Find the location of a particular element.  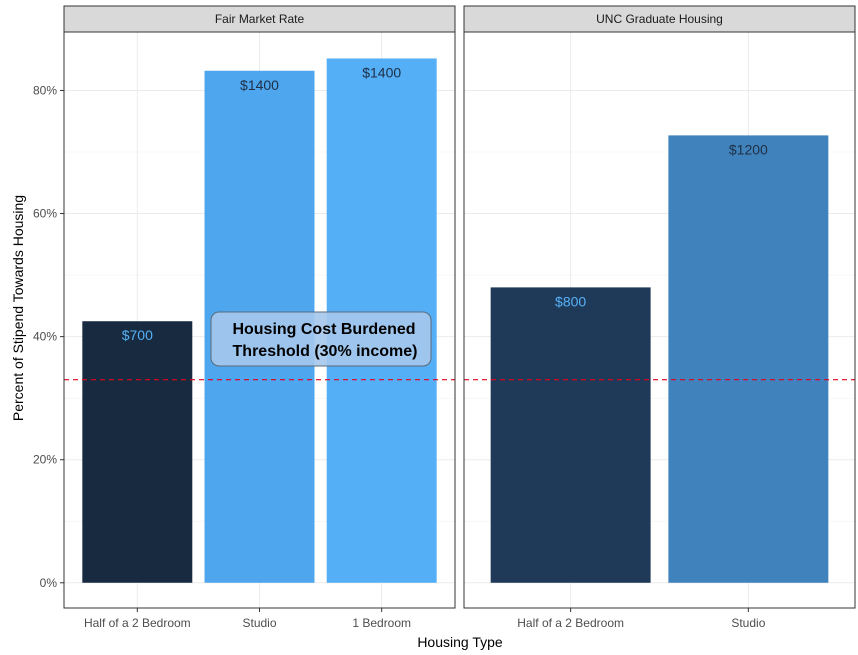

bar-label-fair-market-rate-1-bedroom: $1400 is located at coordinates (381, 72).